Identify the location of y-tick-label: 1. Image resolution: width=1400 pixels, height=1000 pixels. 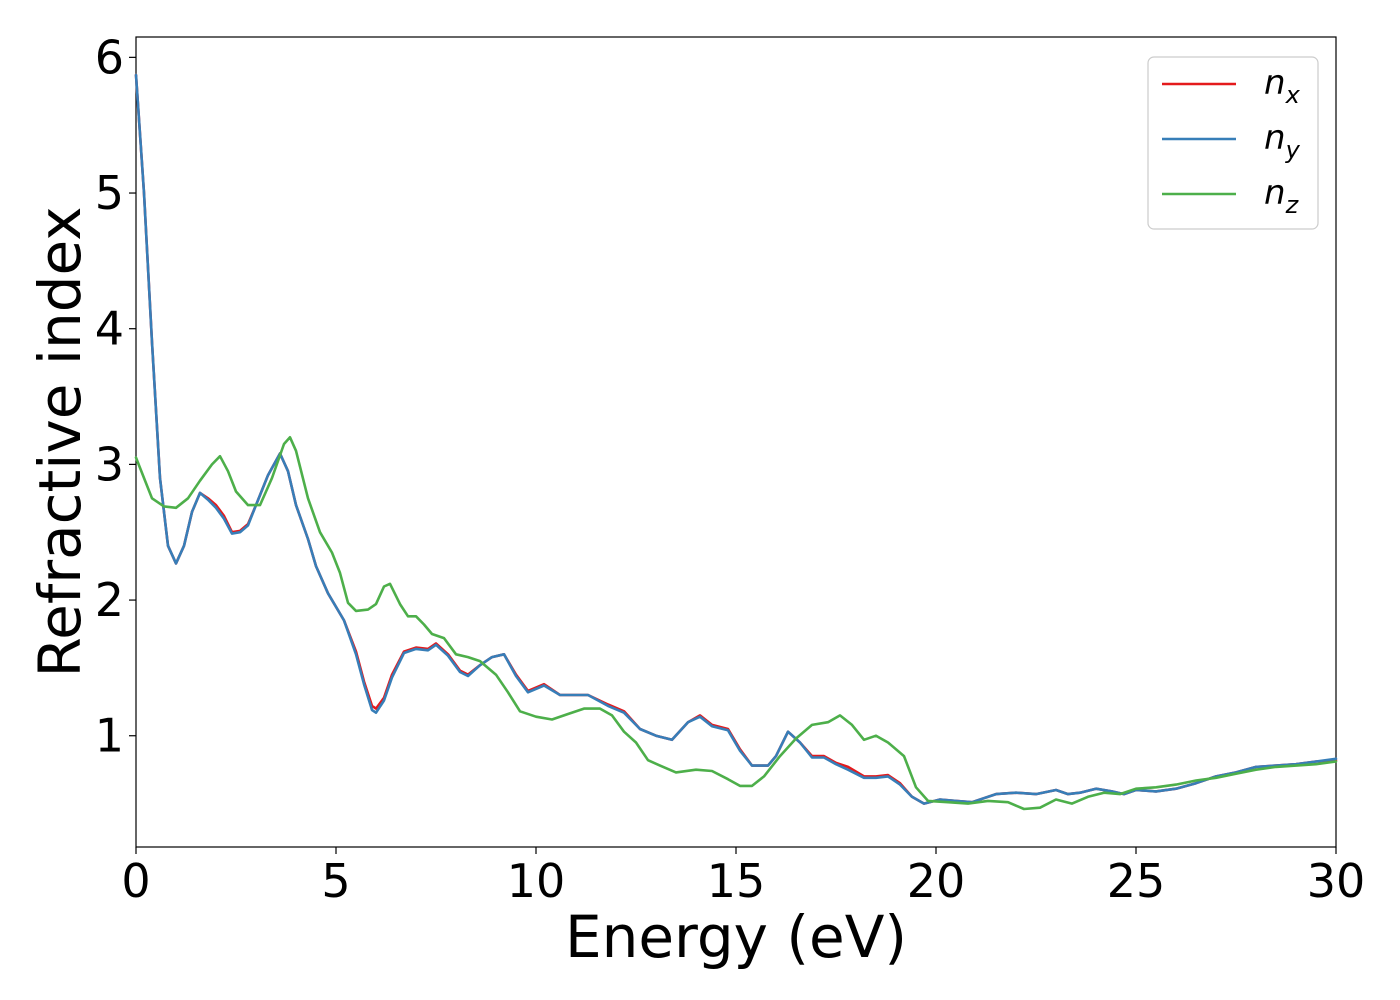
(109, 736).